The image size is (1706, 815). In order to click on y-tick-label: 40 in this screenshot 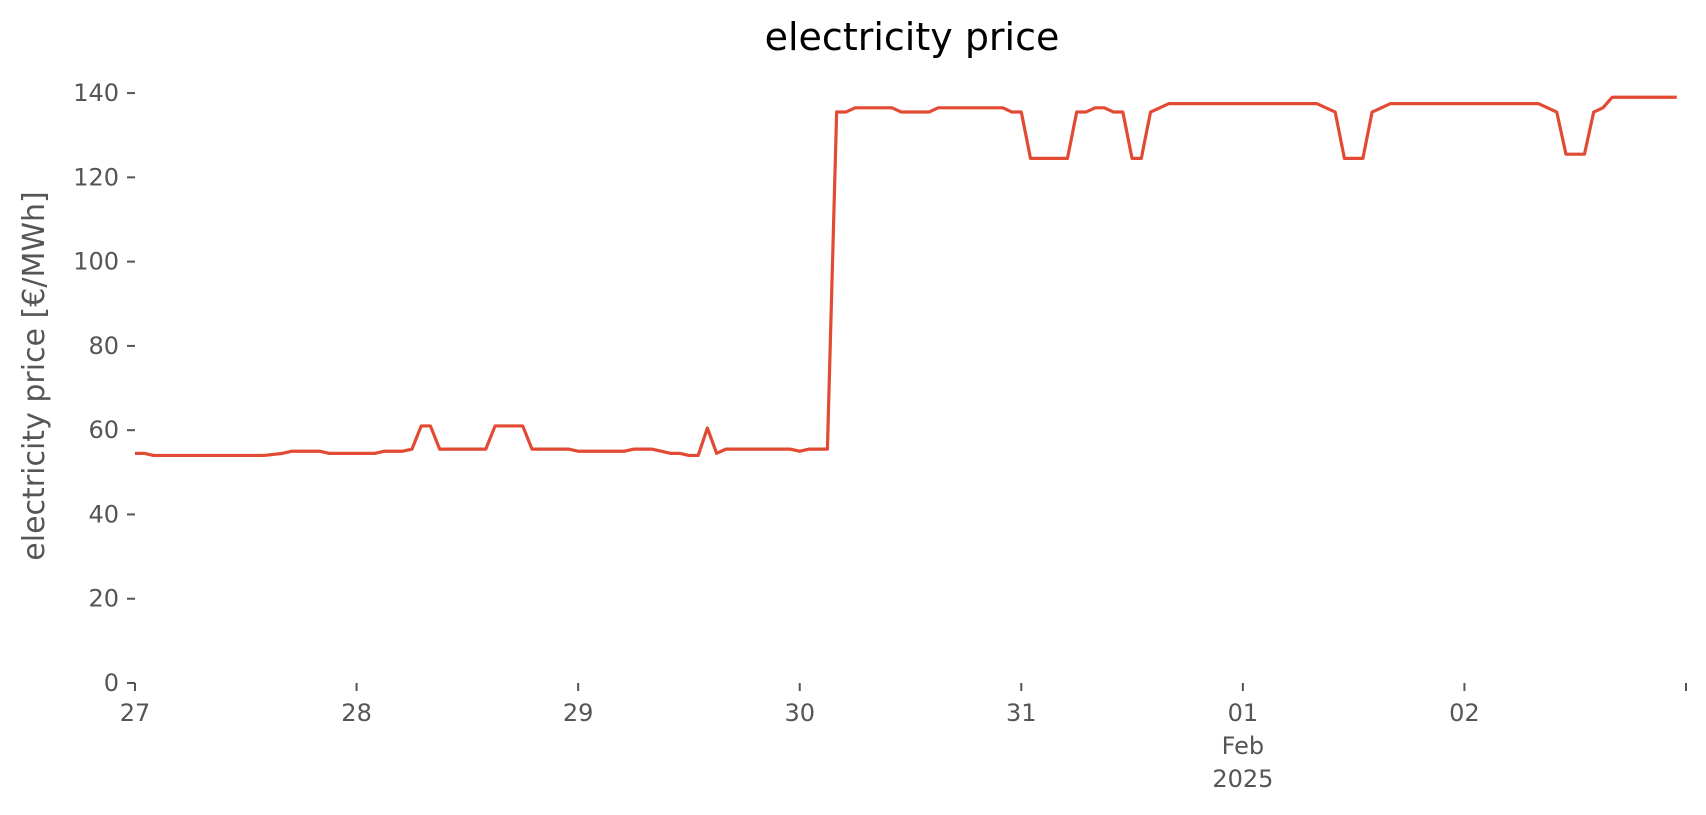, I will do `click(103, 514)`.